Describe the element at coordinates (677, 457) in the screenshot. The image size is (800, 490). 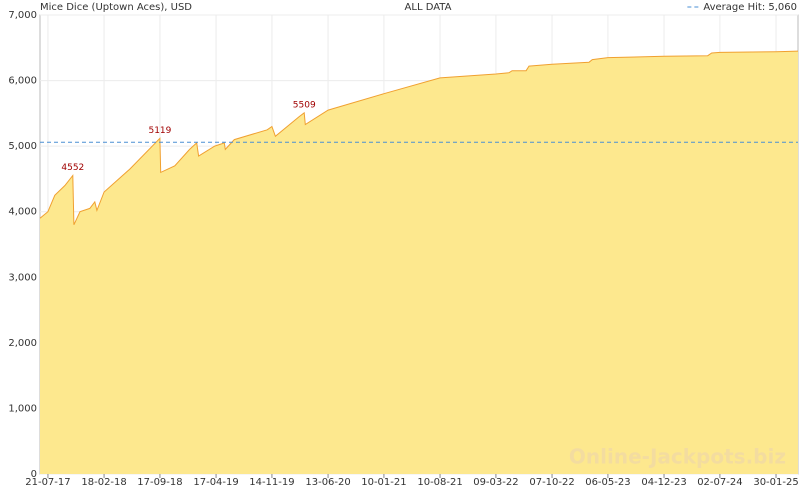
I see `watermark: Online-Jackpots.biz` at that location.